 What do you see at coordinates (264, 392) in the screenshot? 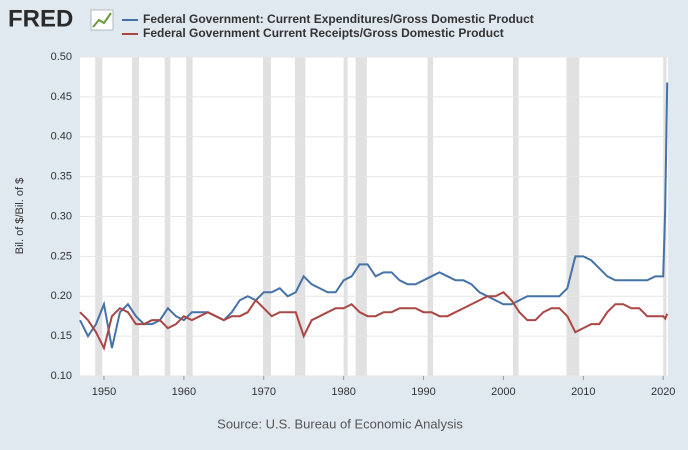
I see `x-tick-label: 1970` at bounding box center [264, 392].